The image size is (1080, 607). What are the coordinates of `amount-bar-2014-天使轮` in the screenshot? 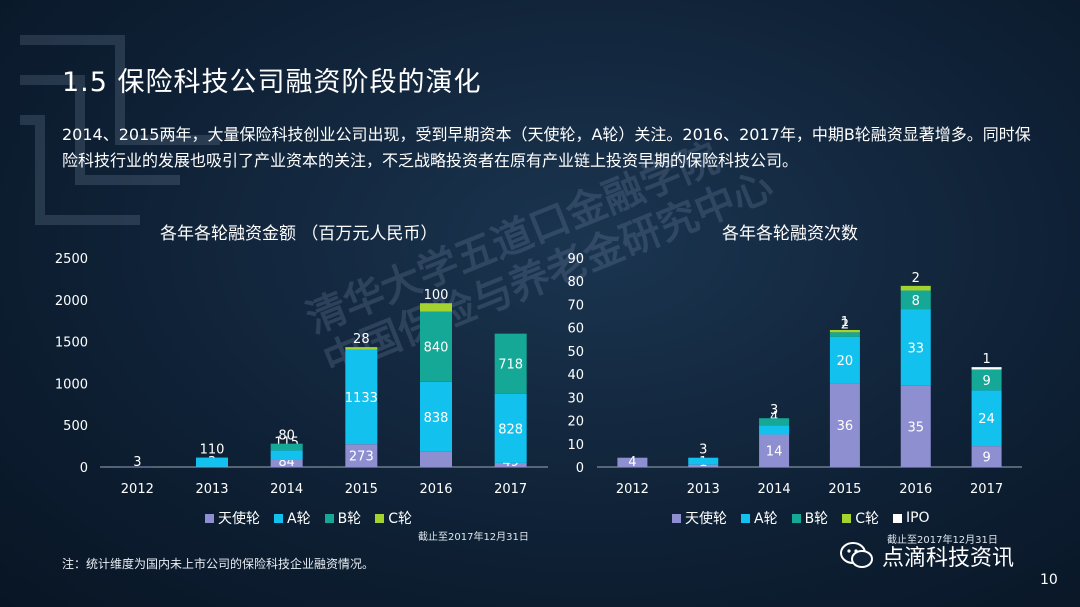 It's located at (286, 463).